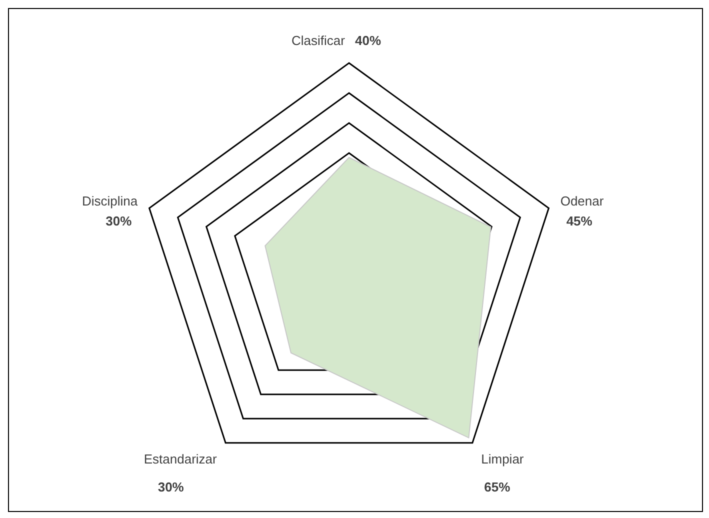  Describe the element at coordinates (181, 458) in the screenshot. I see `spoke-label: Estandarizar` at that location.